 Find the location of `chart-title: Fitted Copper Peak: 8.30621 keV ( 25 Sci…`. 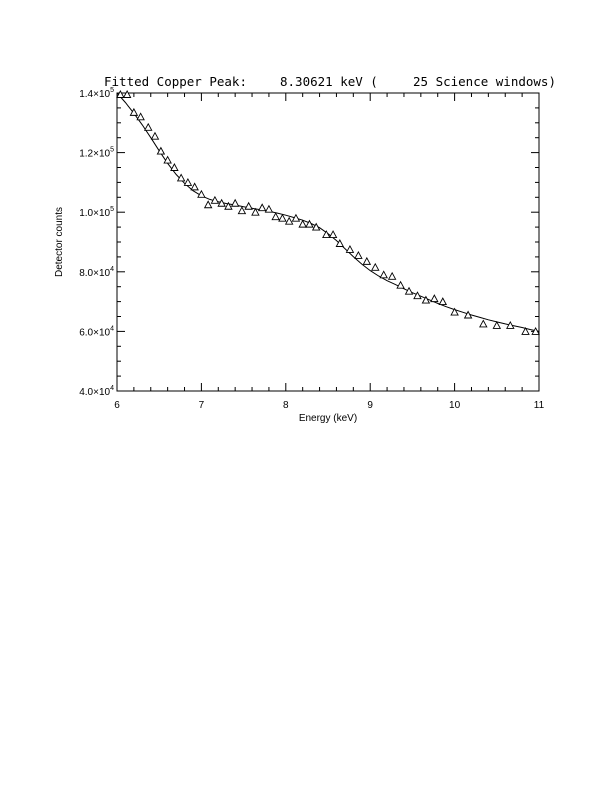

chart-title: Fitted Copper Peak: 8.30621 keV ( 25 Sci… is located at coordinates (330, 81).